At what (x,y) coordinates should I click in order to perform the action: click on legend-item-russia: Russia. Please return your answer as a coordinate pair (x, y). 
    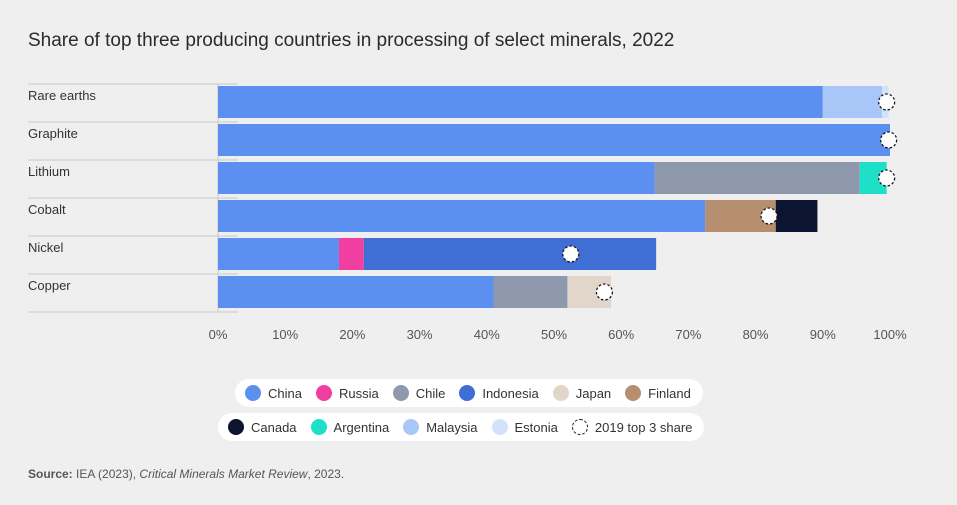
    Looking at the image, I should click on (347, 393).